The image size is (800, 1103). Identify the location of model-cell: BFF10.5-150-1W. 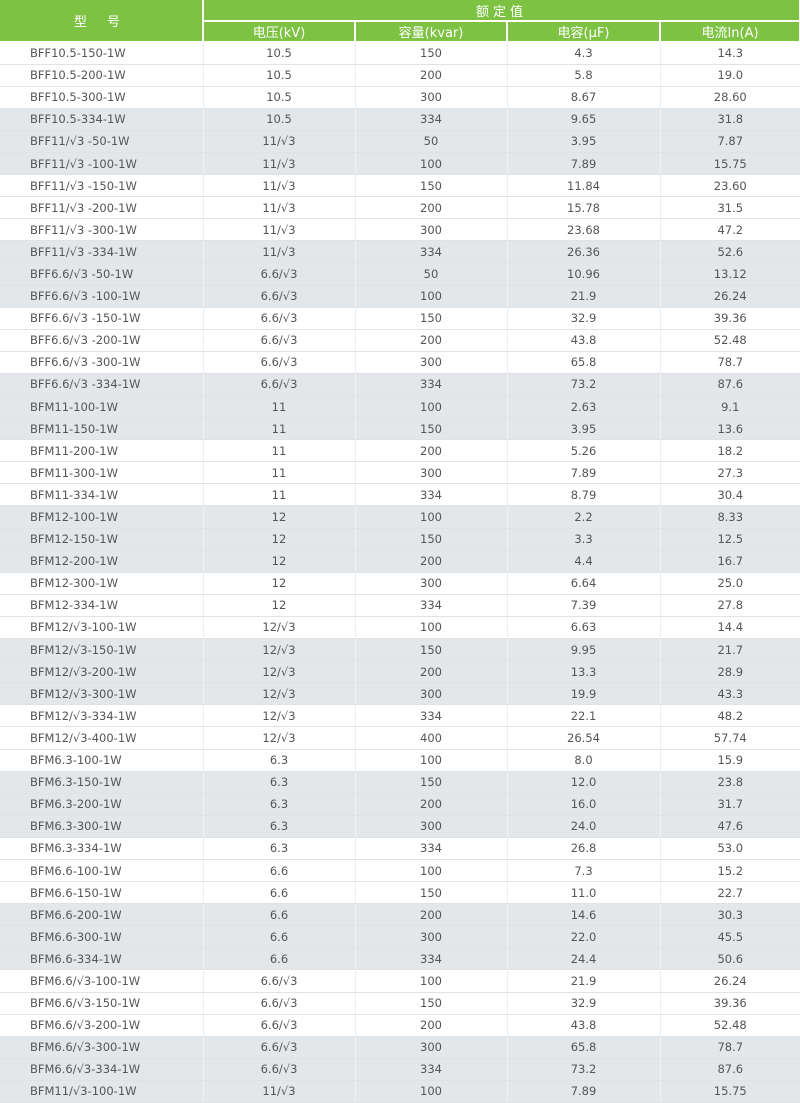
(101, 53).